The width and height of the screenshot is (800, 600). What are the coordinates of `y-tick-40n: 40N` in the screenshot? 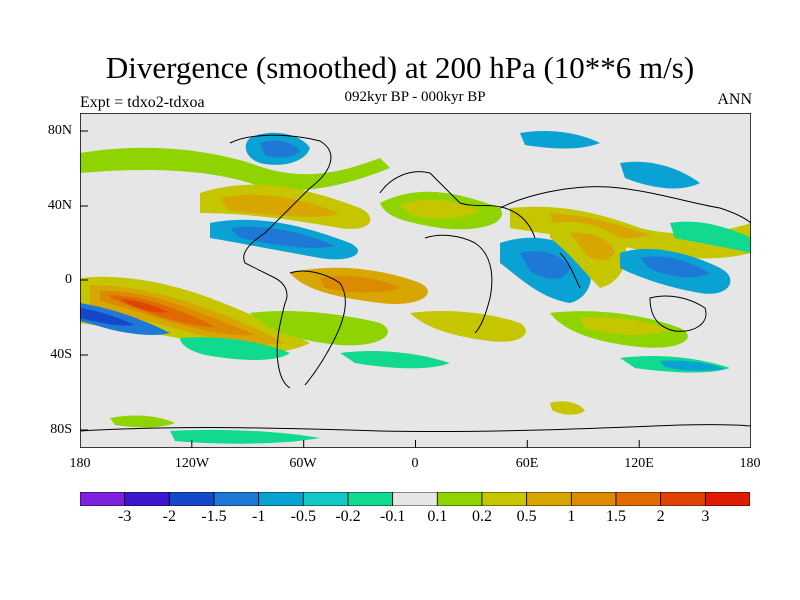 It's located at (59, 205).